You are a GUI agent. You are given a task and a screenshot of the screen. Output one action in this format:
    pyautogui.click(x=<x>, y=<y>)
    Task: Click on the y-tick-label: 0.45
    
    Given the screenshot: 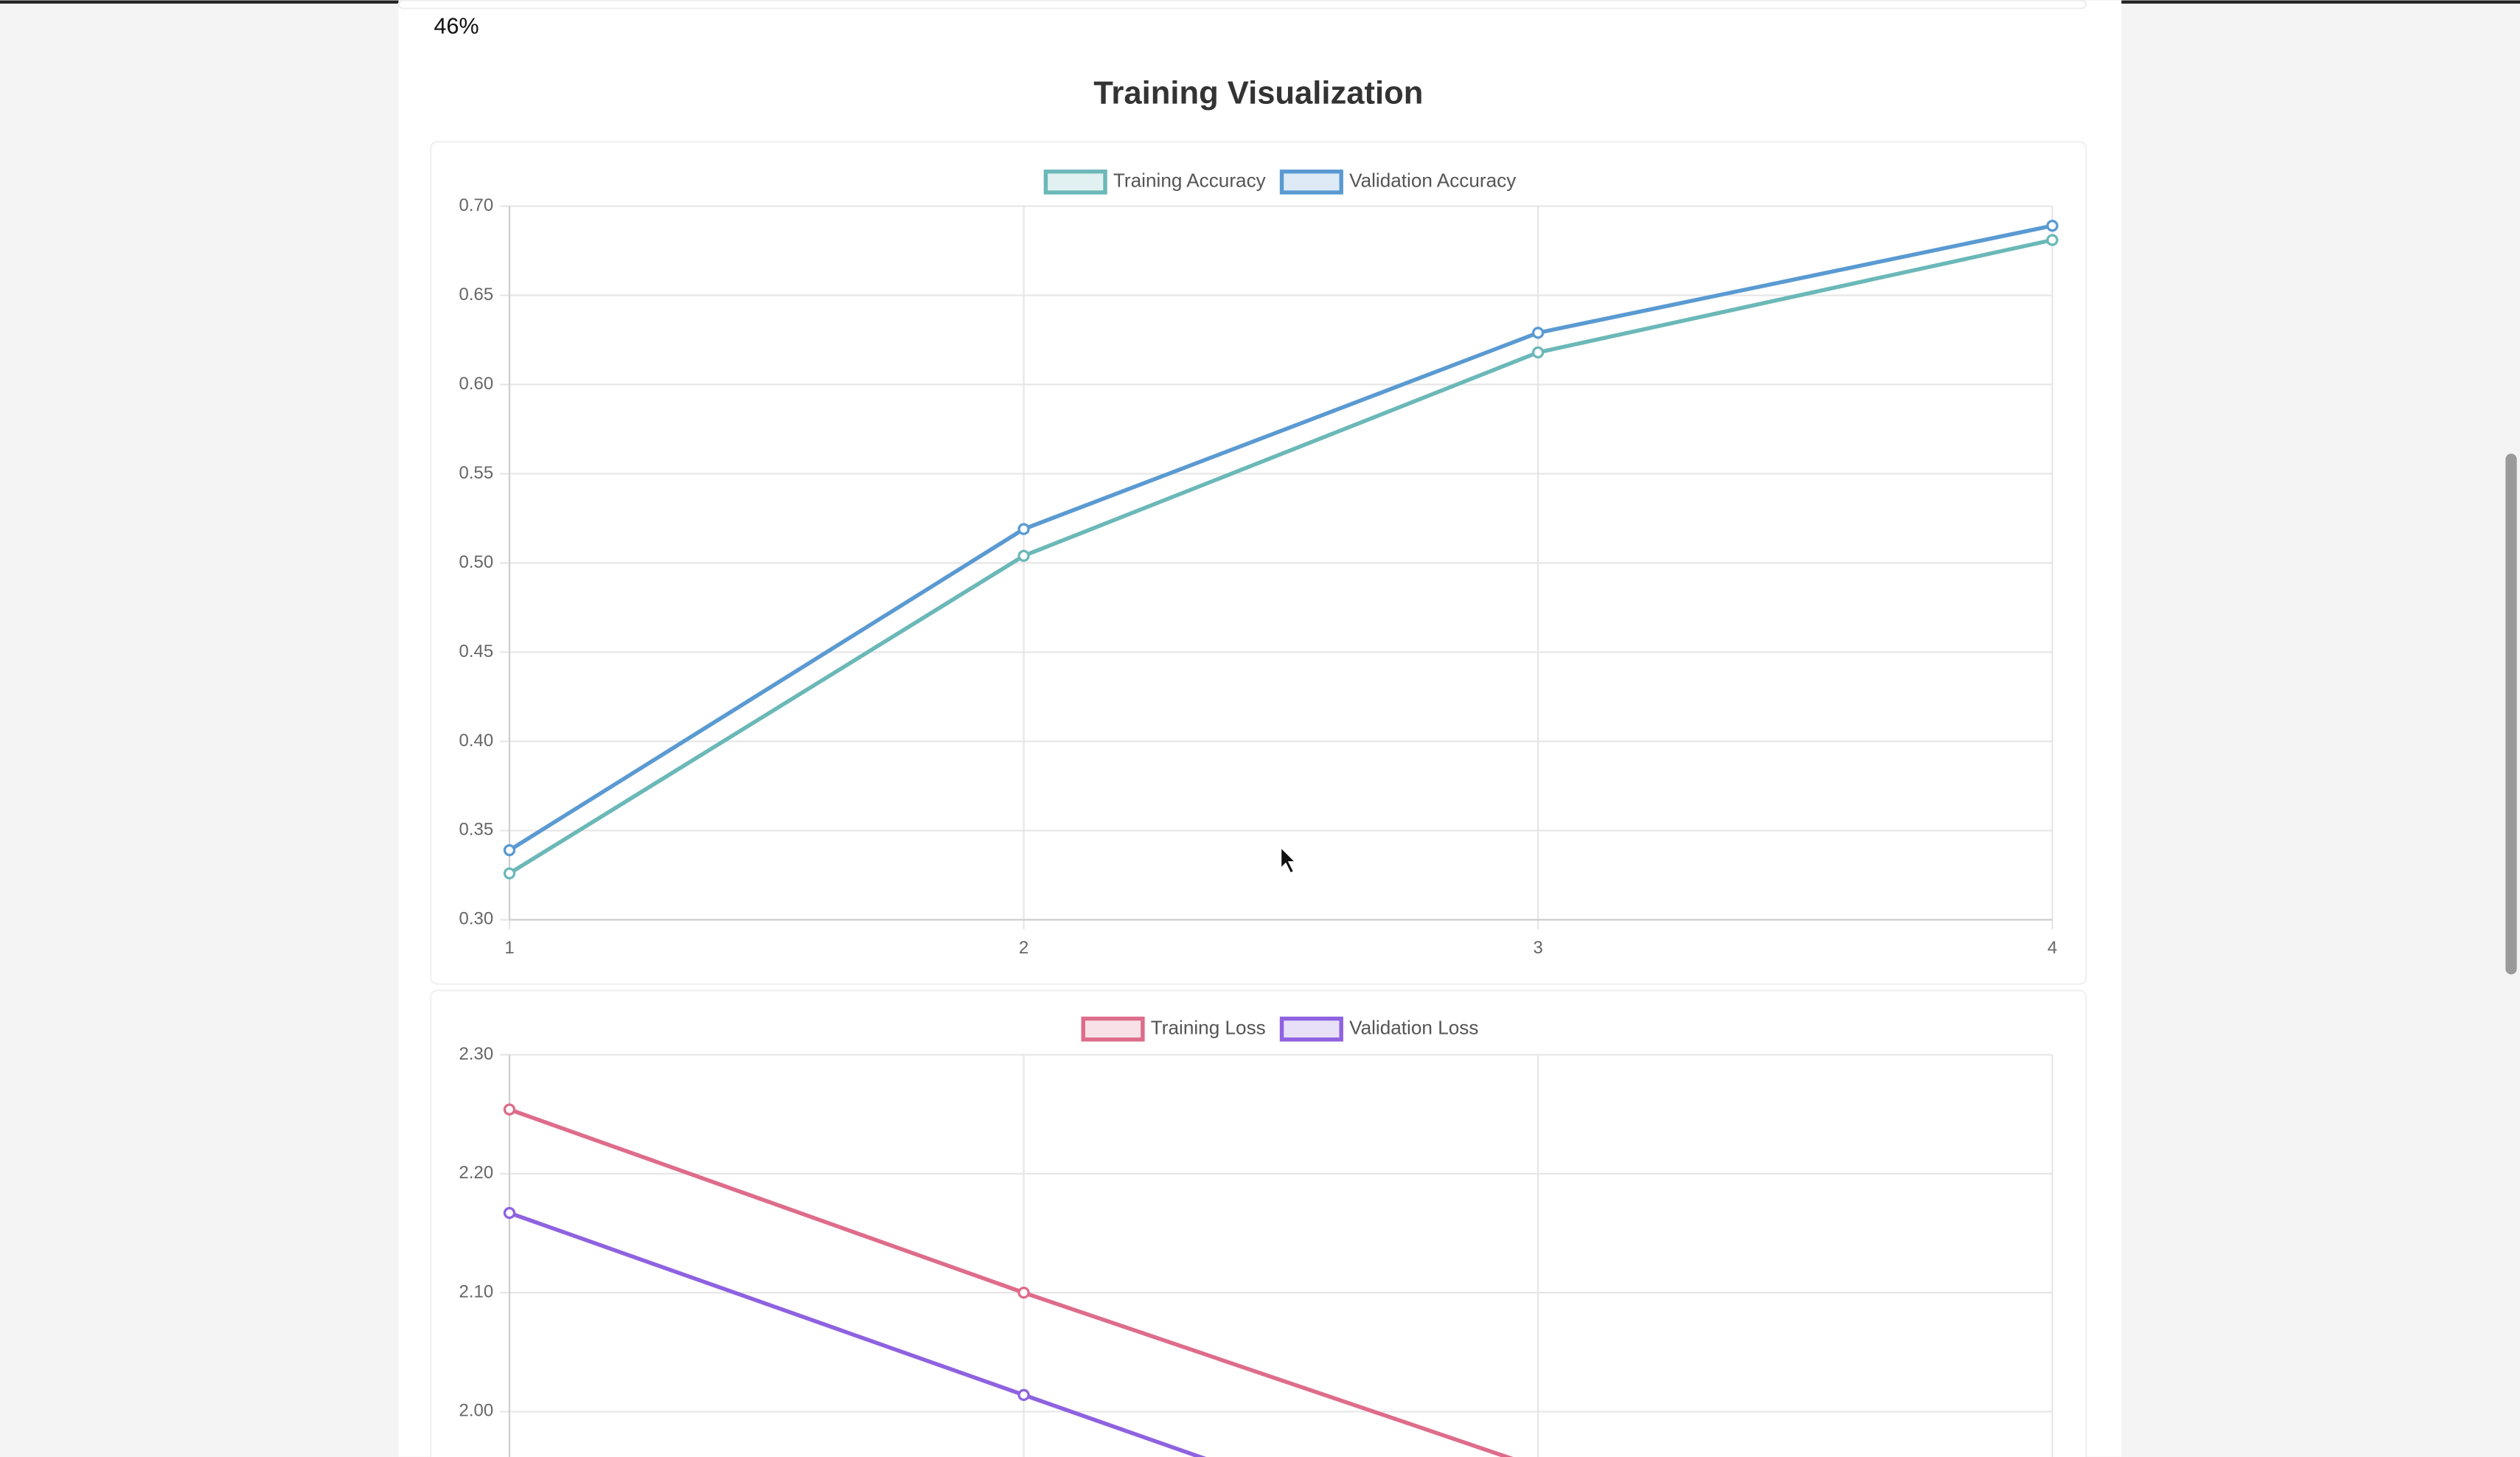 What is the action you would take?
    pyautogui.click(x=476, y=651)
    